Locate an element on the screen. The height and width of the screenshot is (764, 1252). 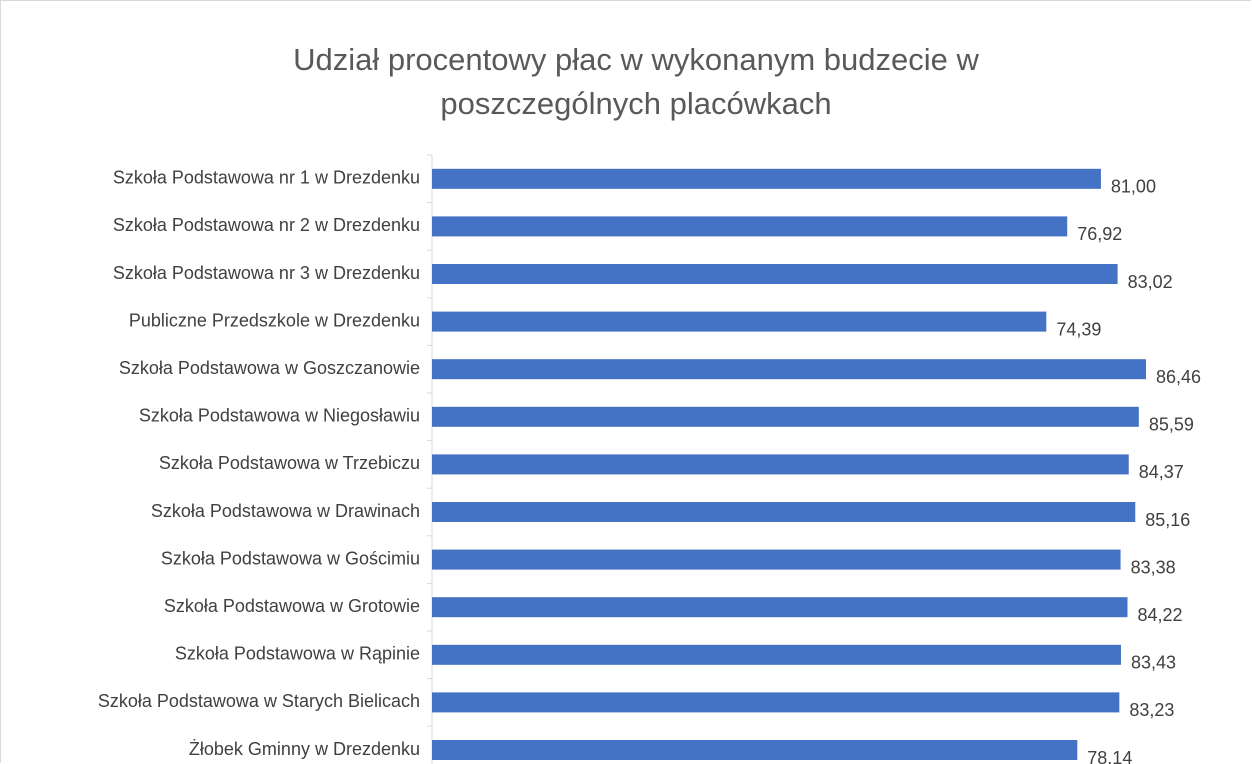
category-label: Szkoła Podstawowa w Niegosławiu is located at coordinates (279, 416).